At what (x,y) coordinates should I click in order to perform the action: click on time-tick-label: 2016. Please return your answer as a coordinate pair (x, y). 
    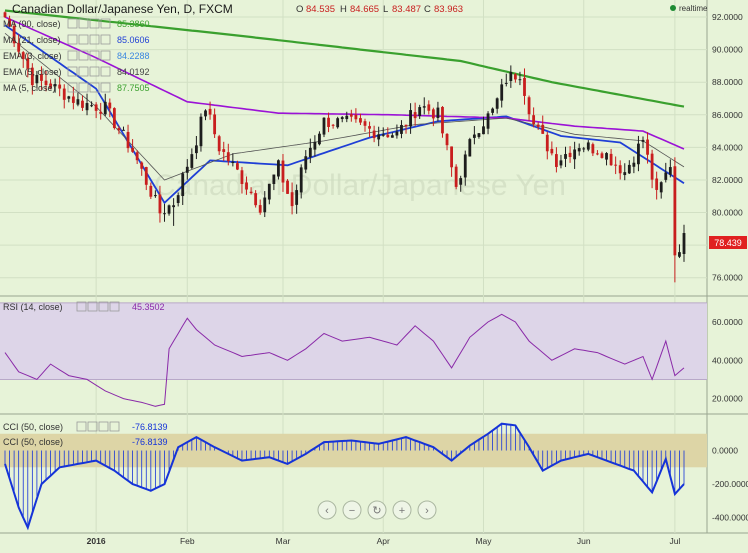
    Looking at the image, I should click on (96, 541).